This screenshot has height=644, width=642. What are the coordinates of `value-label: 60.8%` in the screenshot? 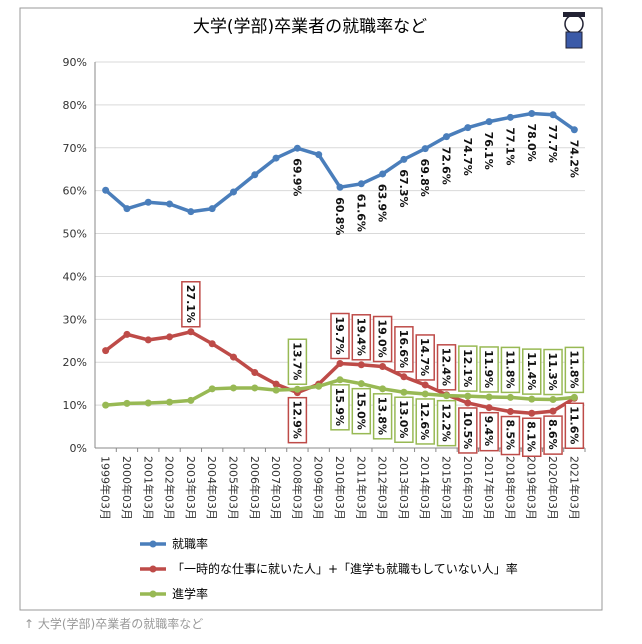 It's located at (339, 216).